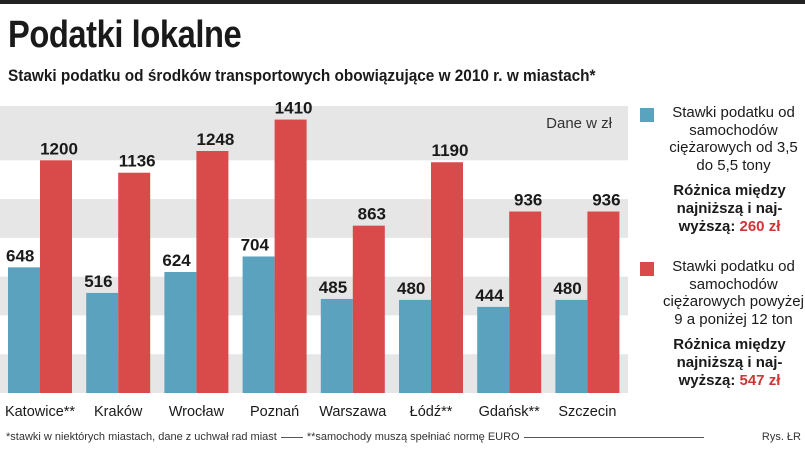  Describe the element at coordinates (59, 148) in the screenshot. I see `data-label: 1200` at that location.